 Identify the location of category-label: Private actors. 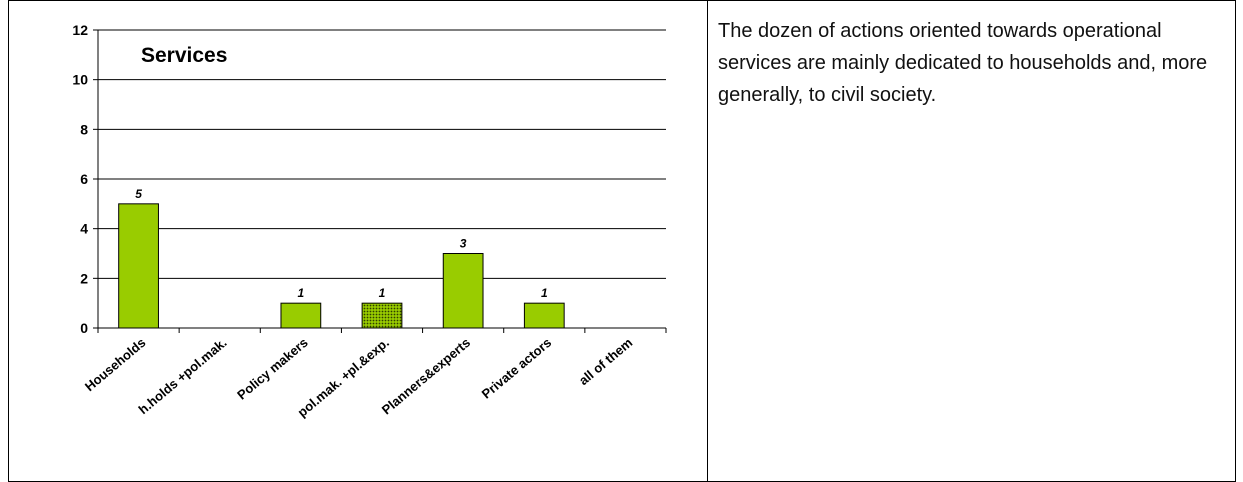
(517, 368).